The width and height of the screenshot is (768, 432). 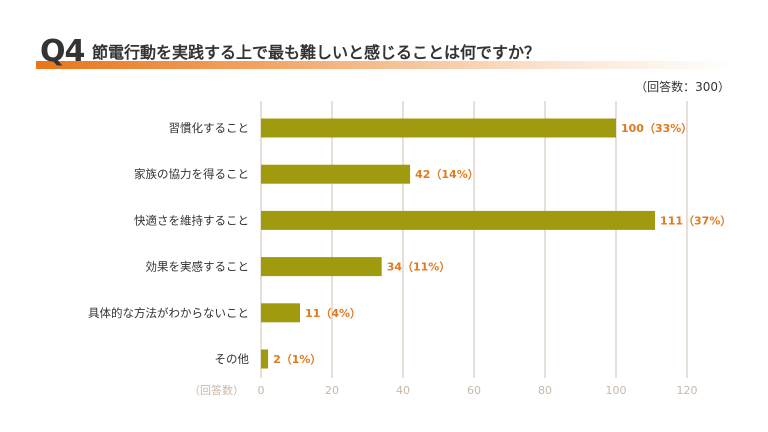 What do you see at coordinates (332, 390) in the screenshot?
I see `x-tick-label: 20` at bounding box center [332, 390].